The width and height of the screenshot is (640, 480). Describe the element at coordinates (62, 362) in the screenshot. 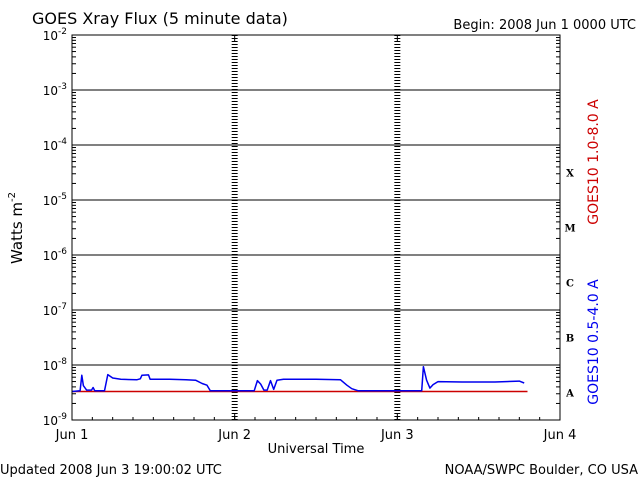

I see `y-tick-exponent: -8` at that location.